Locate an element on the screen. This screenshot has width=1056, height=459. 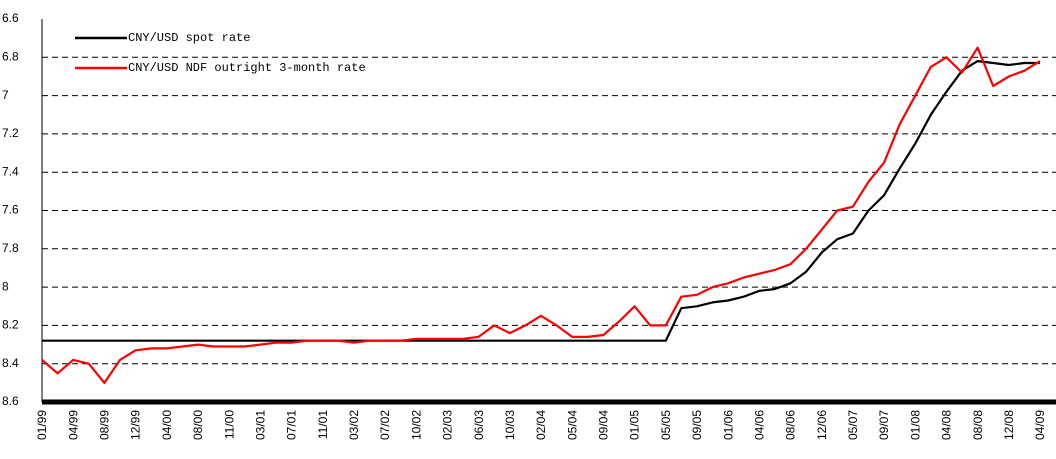
y-tick-label: 8 is located at coordinates (5, 286).